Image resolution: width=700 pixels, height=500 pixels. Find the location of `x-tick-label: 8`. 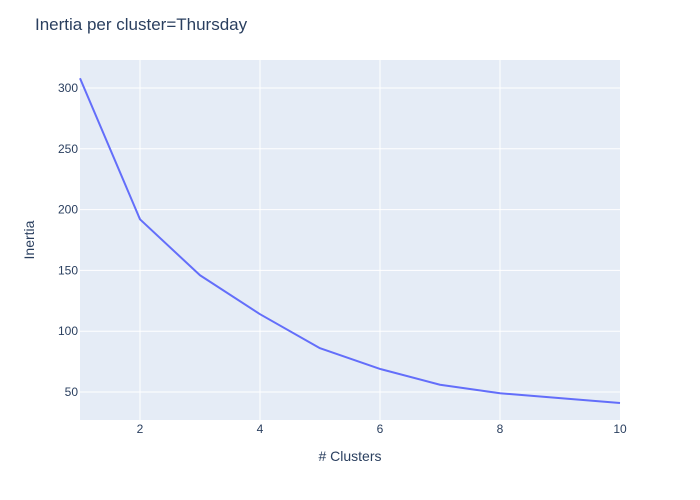

x-tick-label: 8 is located at coordinates (500, 429).